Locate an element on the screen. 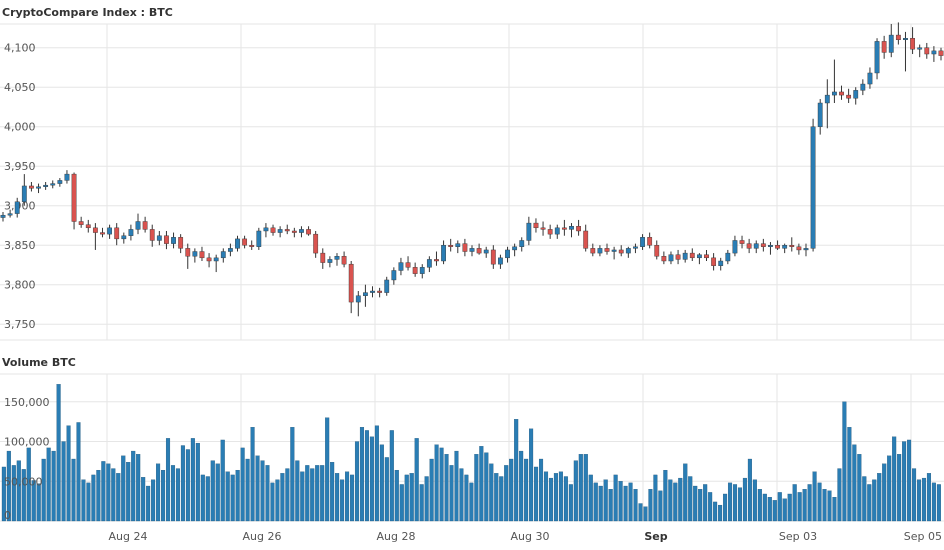  price-y-tick-label: 4,100 is located at coordinates (20, 48).